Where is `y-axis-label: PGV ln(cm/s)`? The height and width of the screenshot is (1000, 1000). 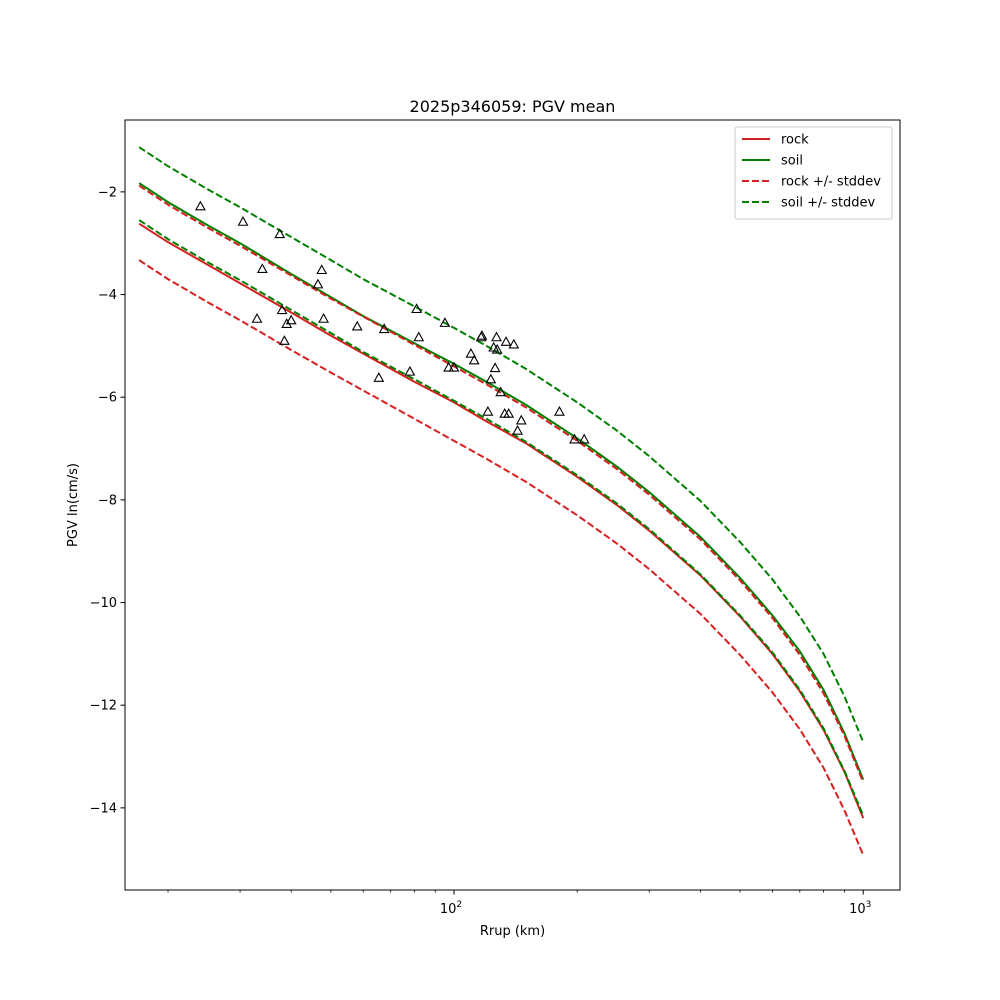 y-axis-label: PGV ln(cm/s) is located at coordinates (73, 505).